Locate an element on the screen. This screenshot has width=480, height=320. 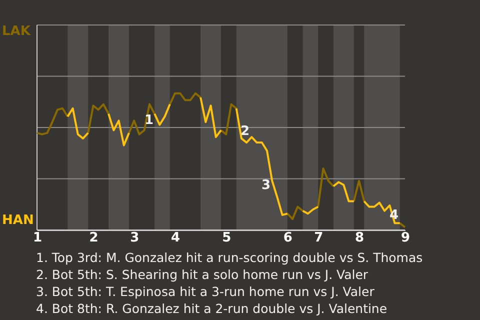
x-tick-label: 6 is located at coordinates (287, 238).